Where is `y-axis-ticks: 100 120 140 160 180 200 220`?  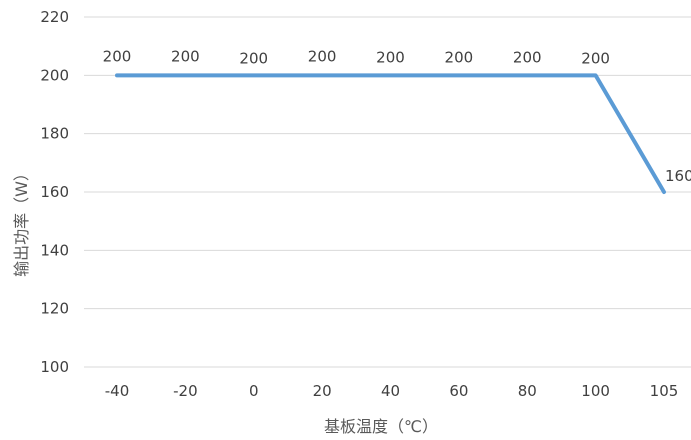
y-axis-ticks: 100 120 140 160 180 200 220 is located at coordinates (54, 192).